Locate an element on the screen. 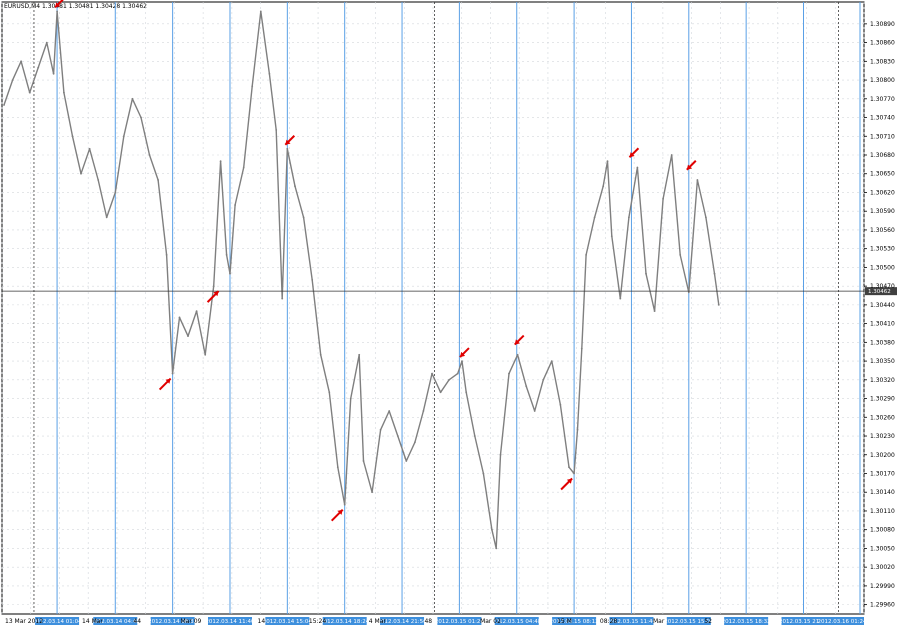  price-tick-label: 1.30770 is located at coordinates (882, 99).